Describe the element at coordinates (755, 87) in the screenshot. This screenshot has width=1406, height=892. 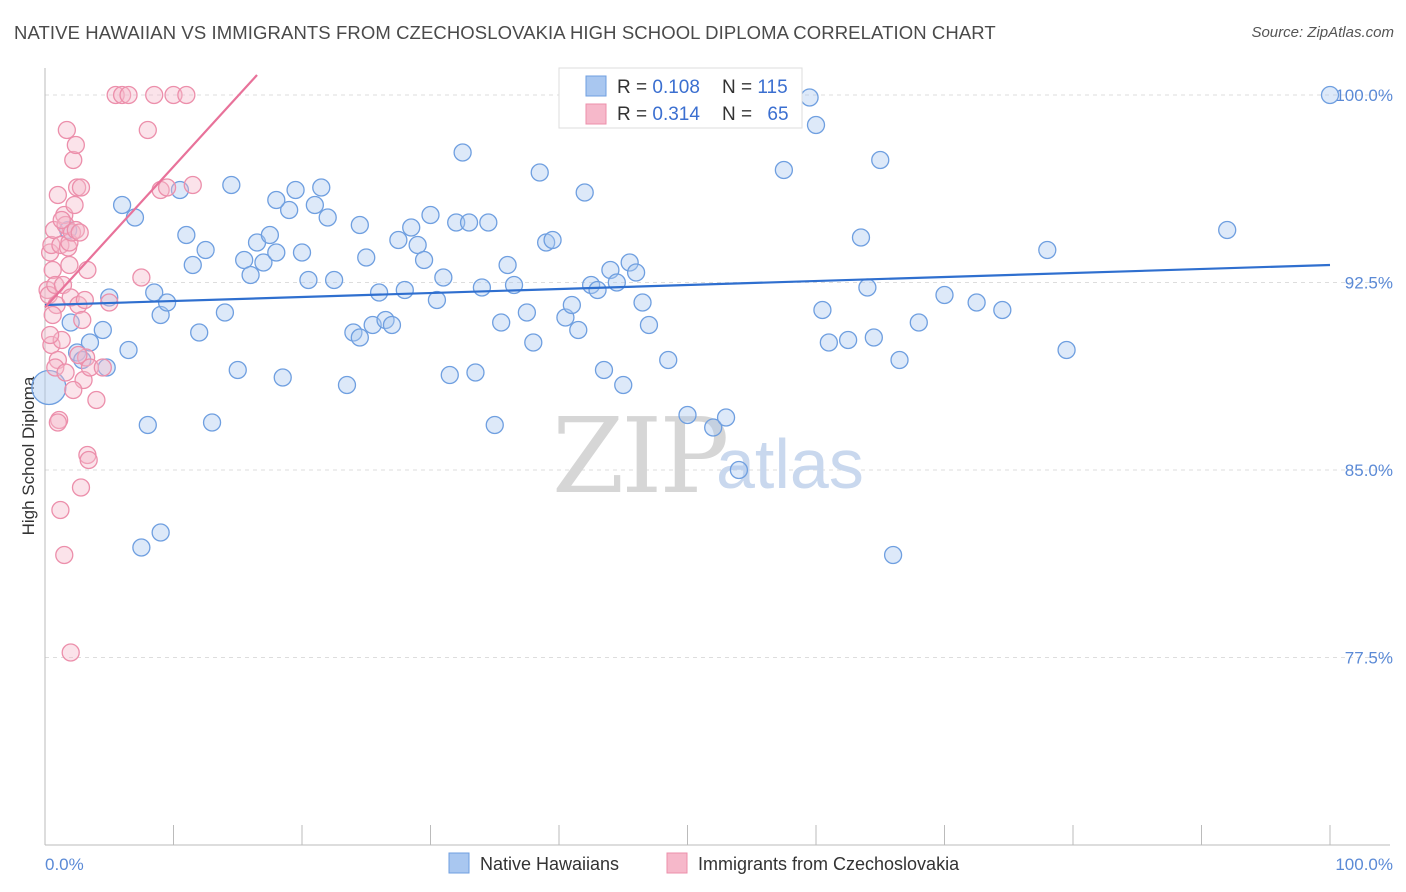
I see `svg-text: N = 115` at that location.